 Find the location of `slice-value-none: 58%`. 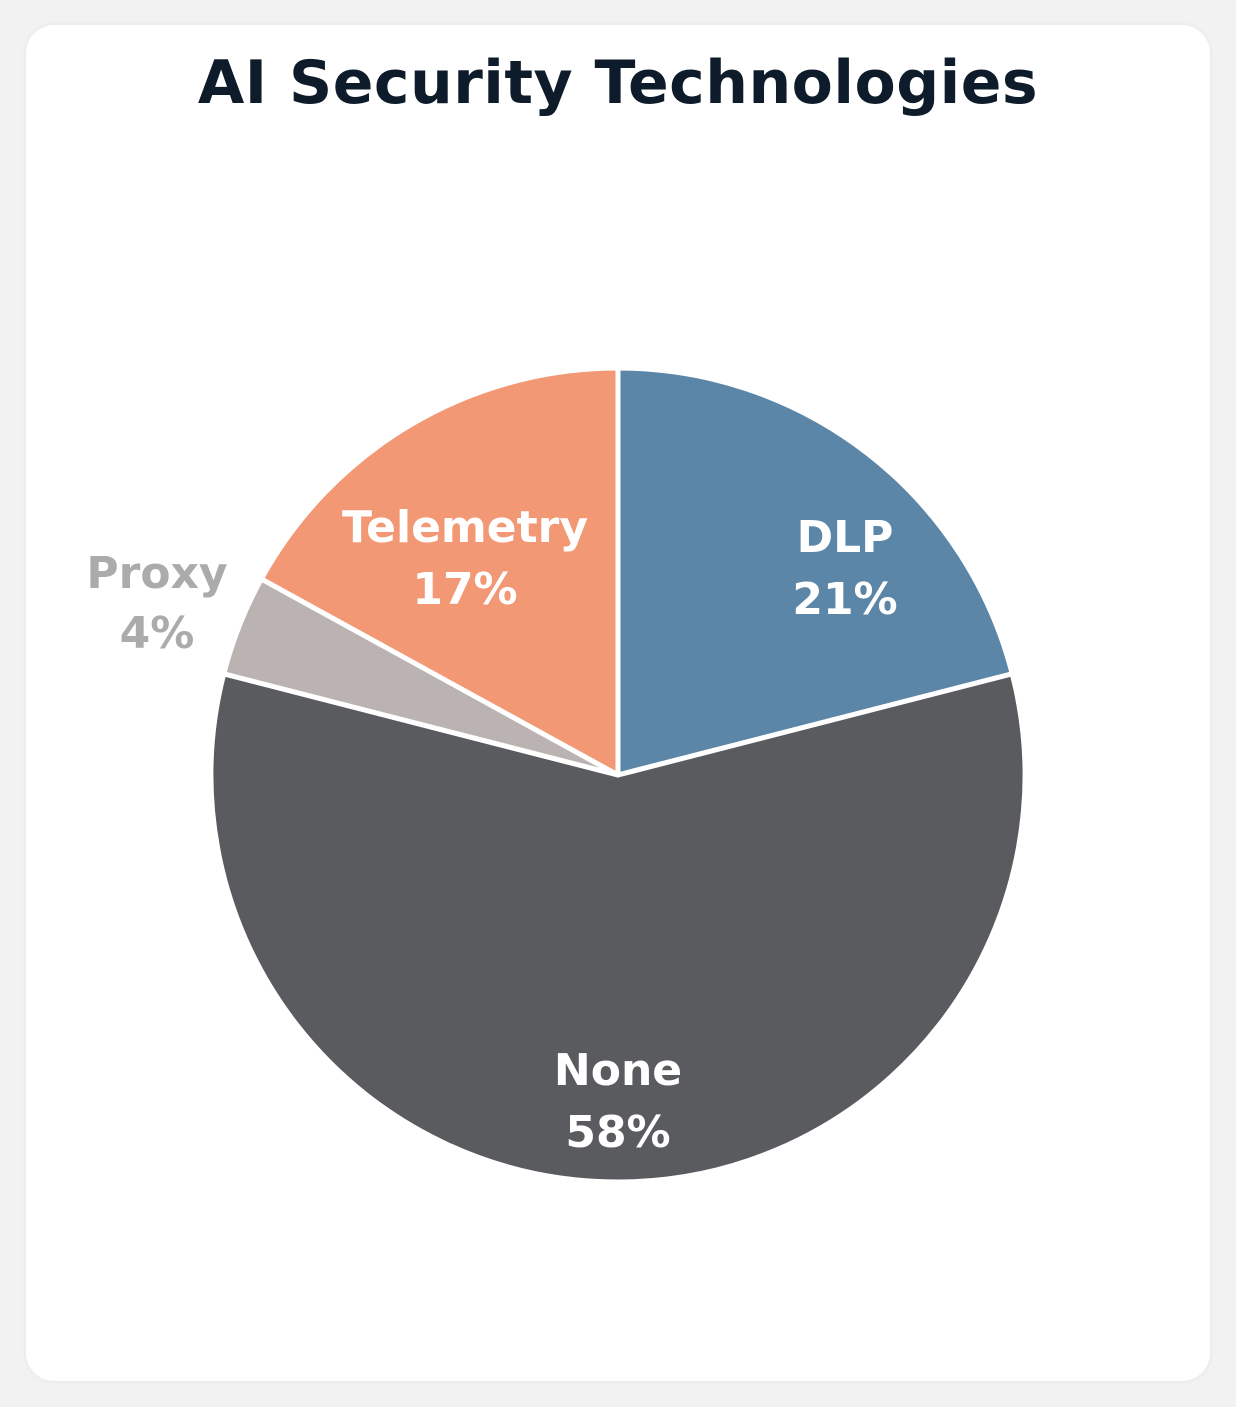

slice-value-none: 58% is located at coordinates (617, 1132).